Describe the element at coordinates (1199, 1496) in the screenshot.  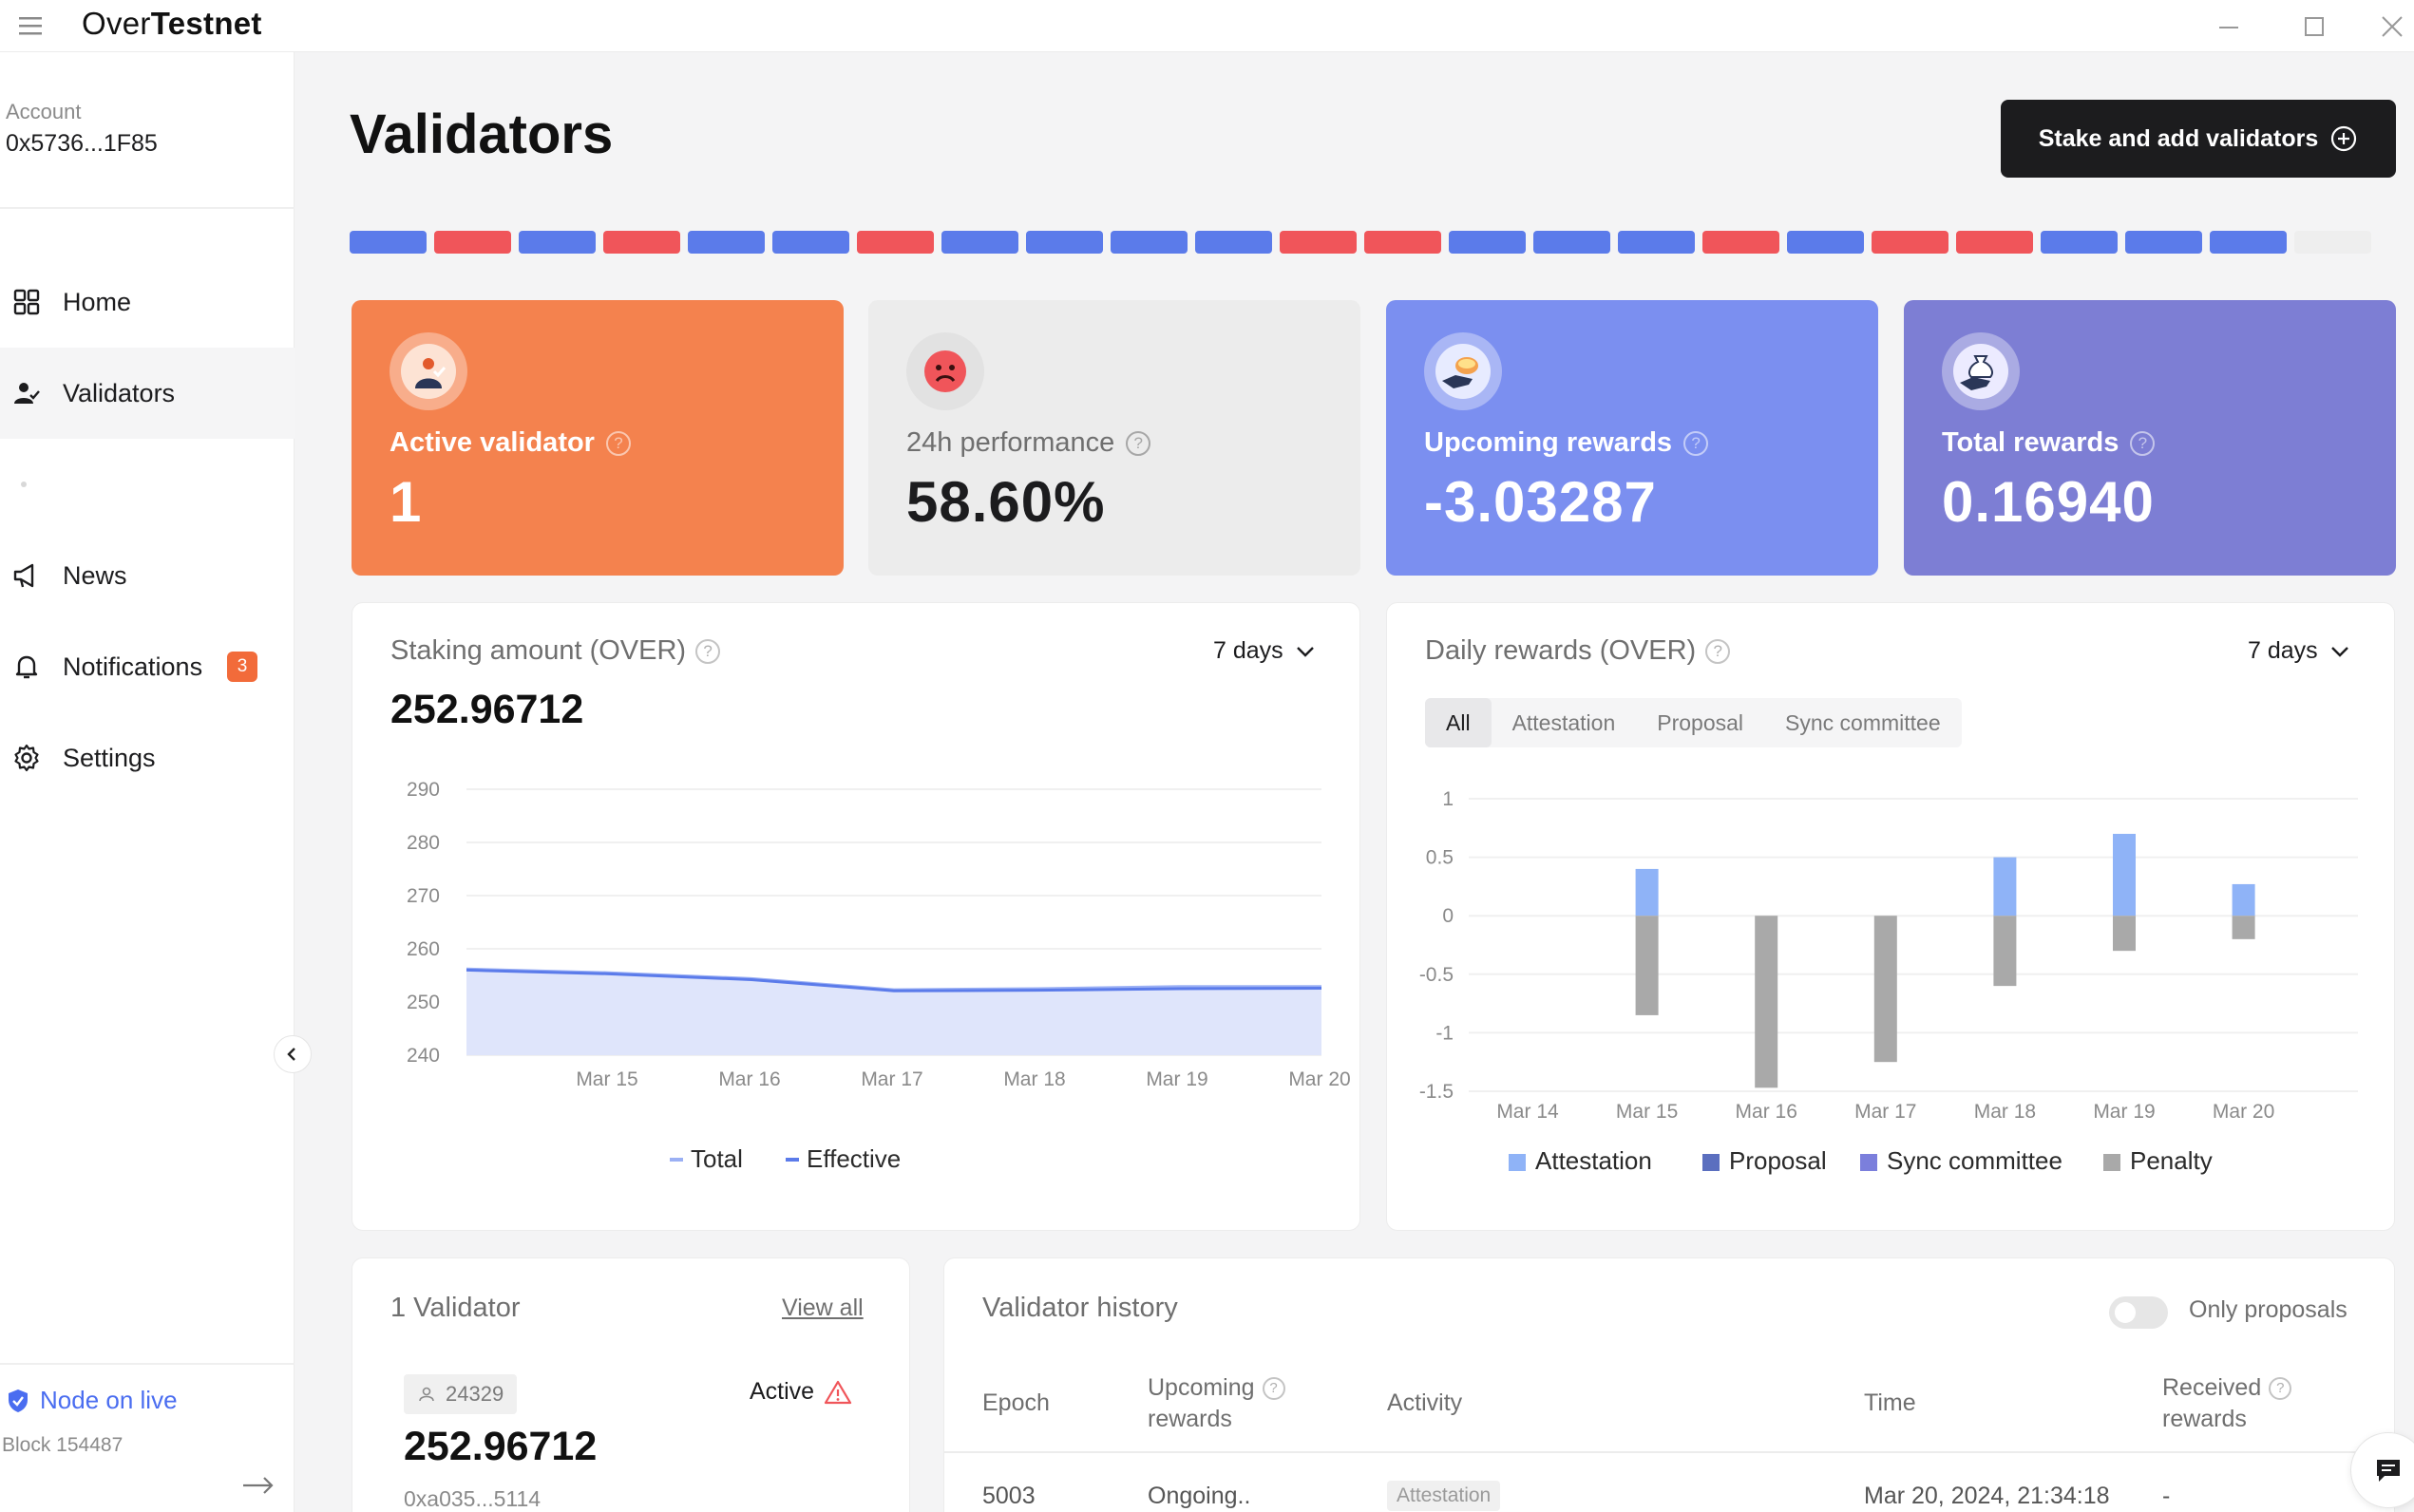
I see `cell-upcoming: Ongoing..` at that location.